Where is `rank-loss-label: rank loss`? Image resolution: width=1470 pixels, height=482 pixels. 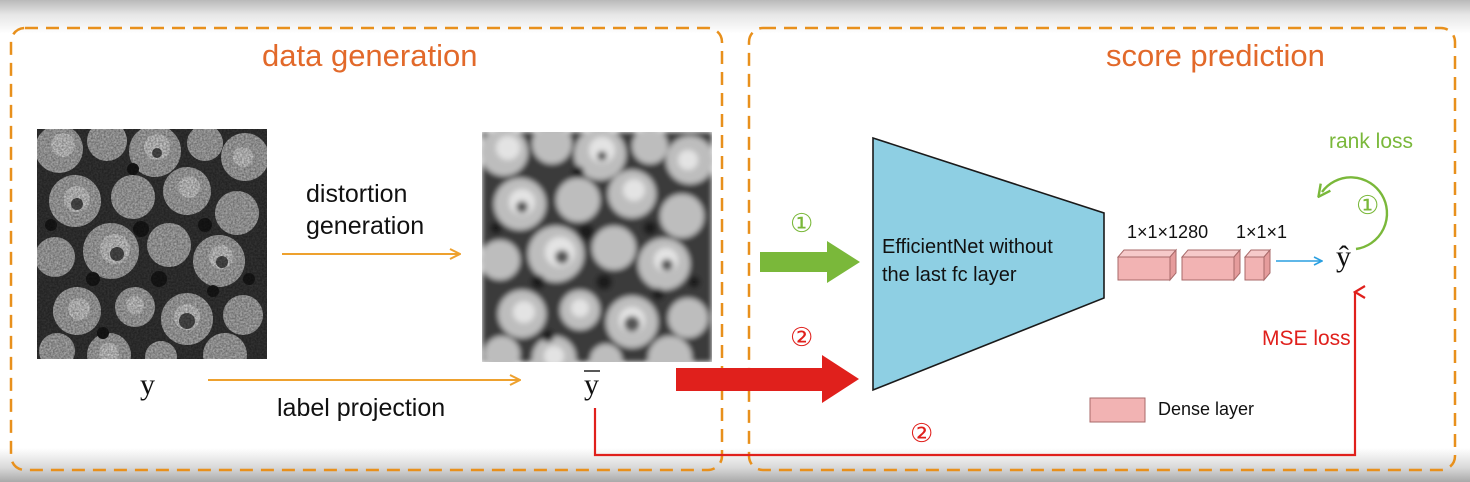
rank-loss-label: rank loss is located at coordinates (1371, 141).